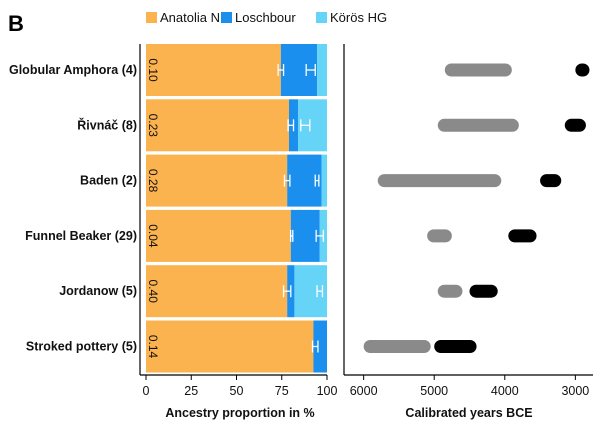  What do you see at coordinates (327, 391) in the screenshot?
I see `left-x-tick-label: 100` at bounding box center [327, 391].